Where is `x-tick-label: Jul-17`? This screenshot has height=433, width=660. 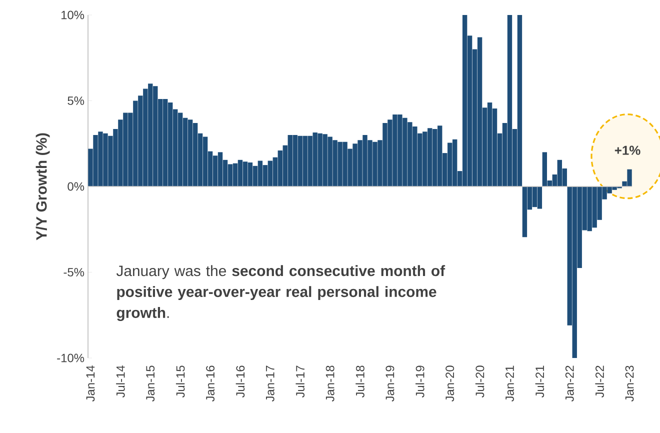 x-tick-label: Jul-17 is located at coordinates (300, 382).